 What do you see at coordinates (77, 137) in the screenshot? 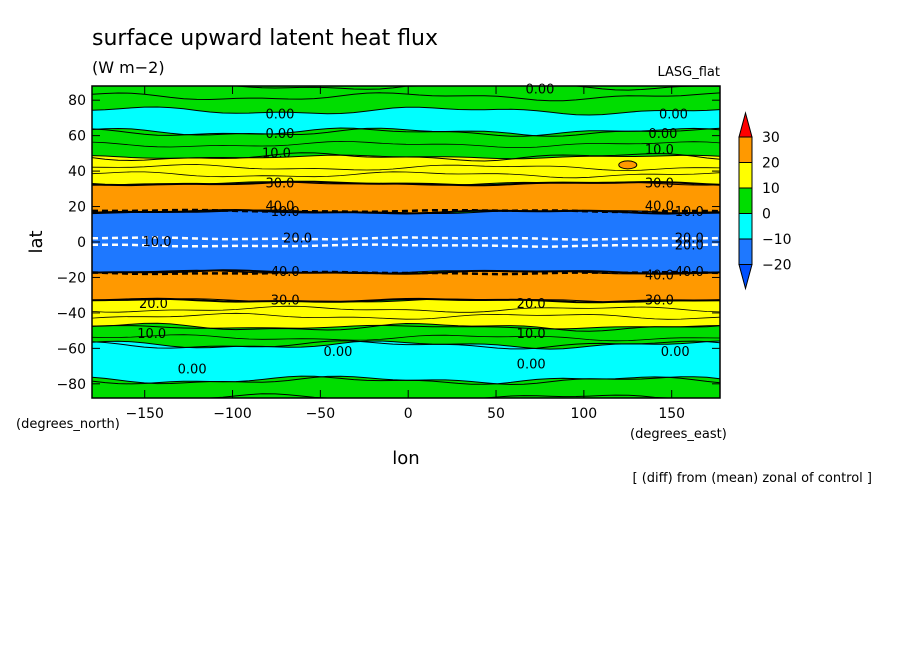
I see `y-tick-label: 60` at bounding box center [77, 137].